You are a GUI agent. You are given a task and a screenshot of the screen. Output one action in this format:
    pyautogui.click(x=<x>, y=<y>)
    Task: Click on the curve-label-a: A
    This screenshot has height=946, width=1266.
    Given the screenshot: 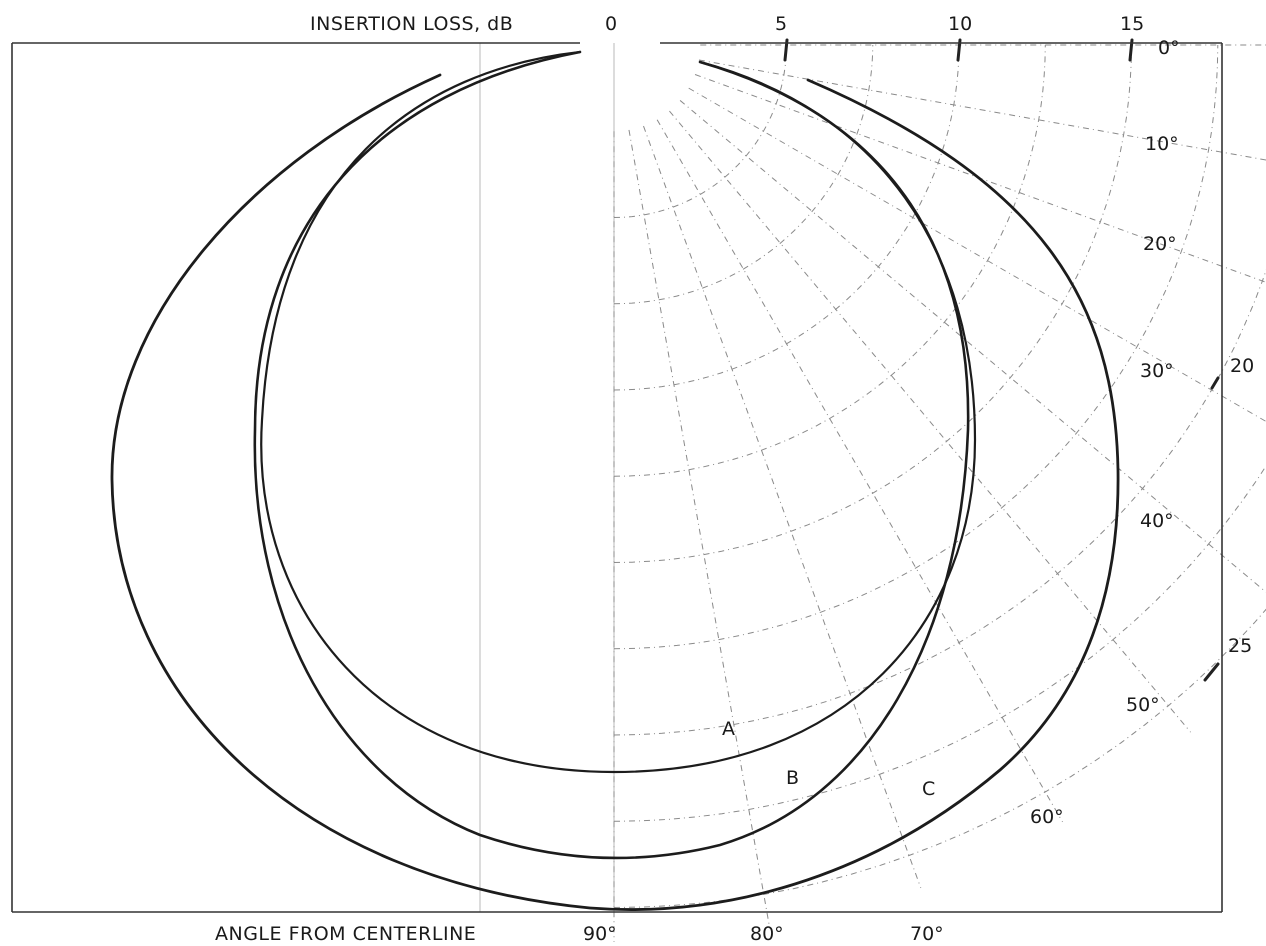 What is the action you would take?
    pyautogui.click(x=728, y=729)
    